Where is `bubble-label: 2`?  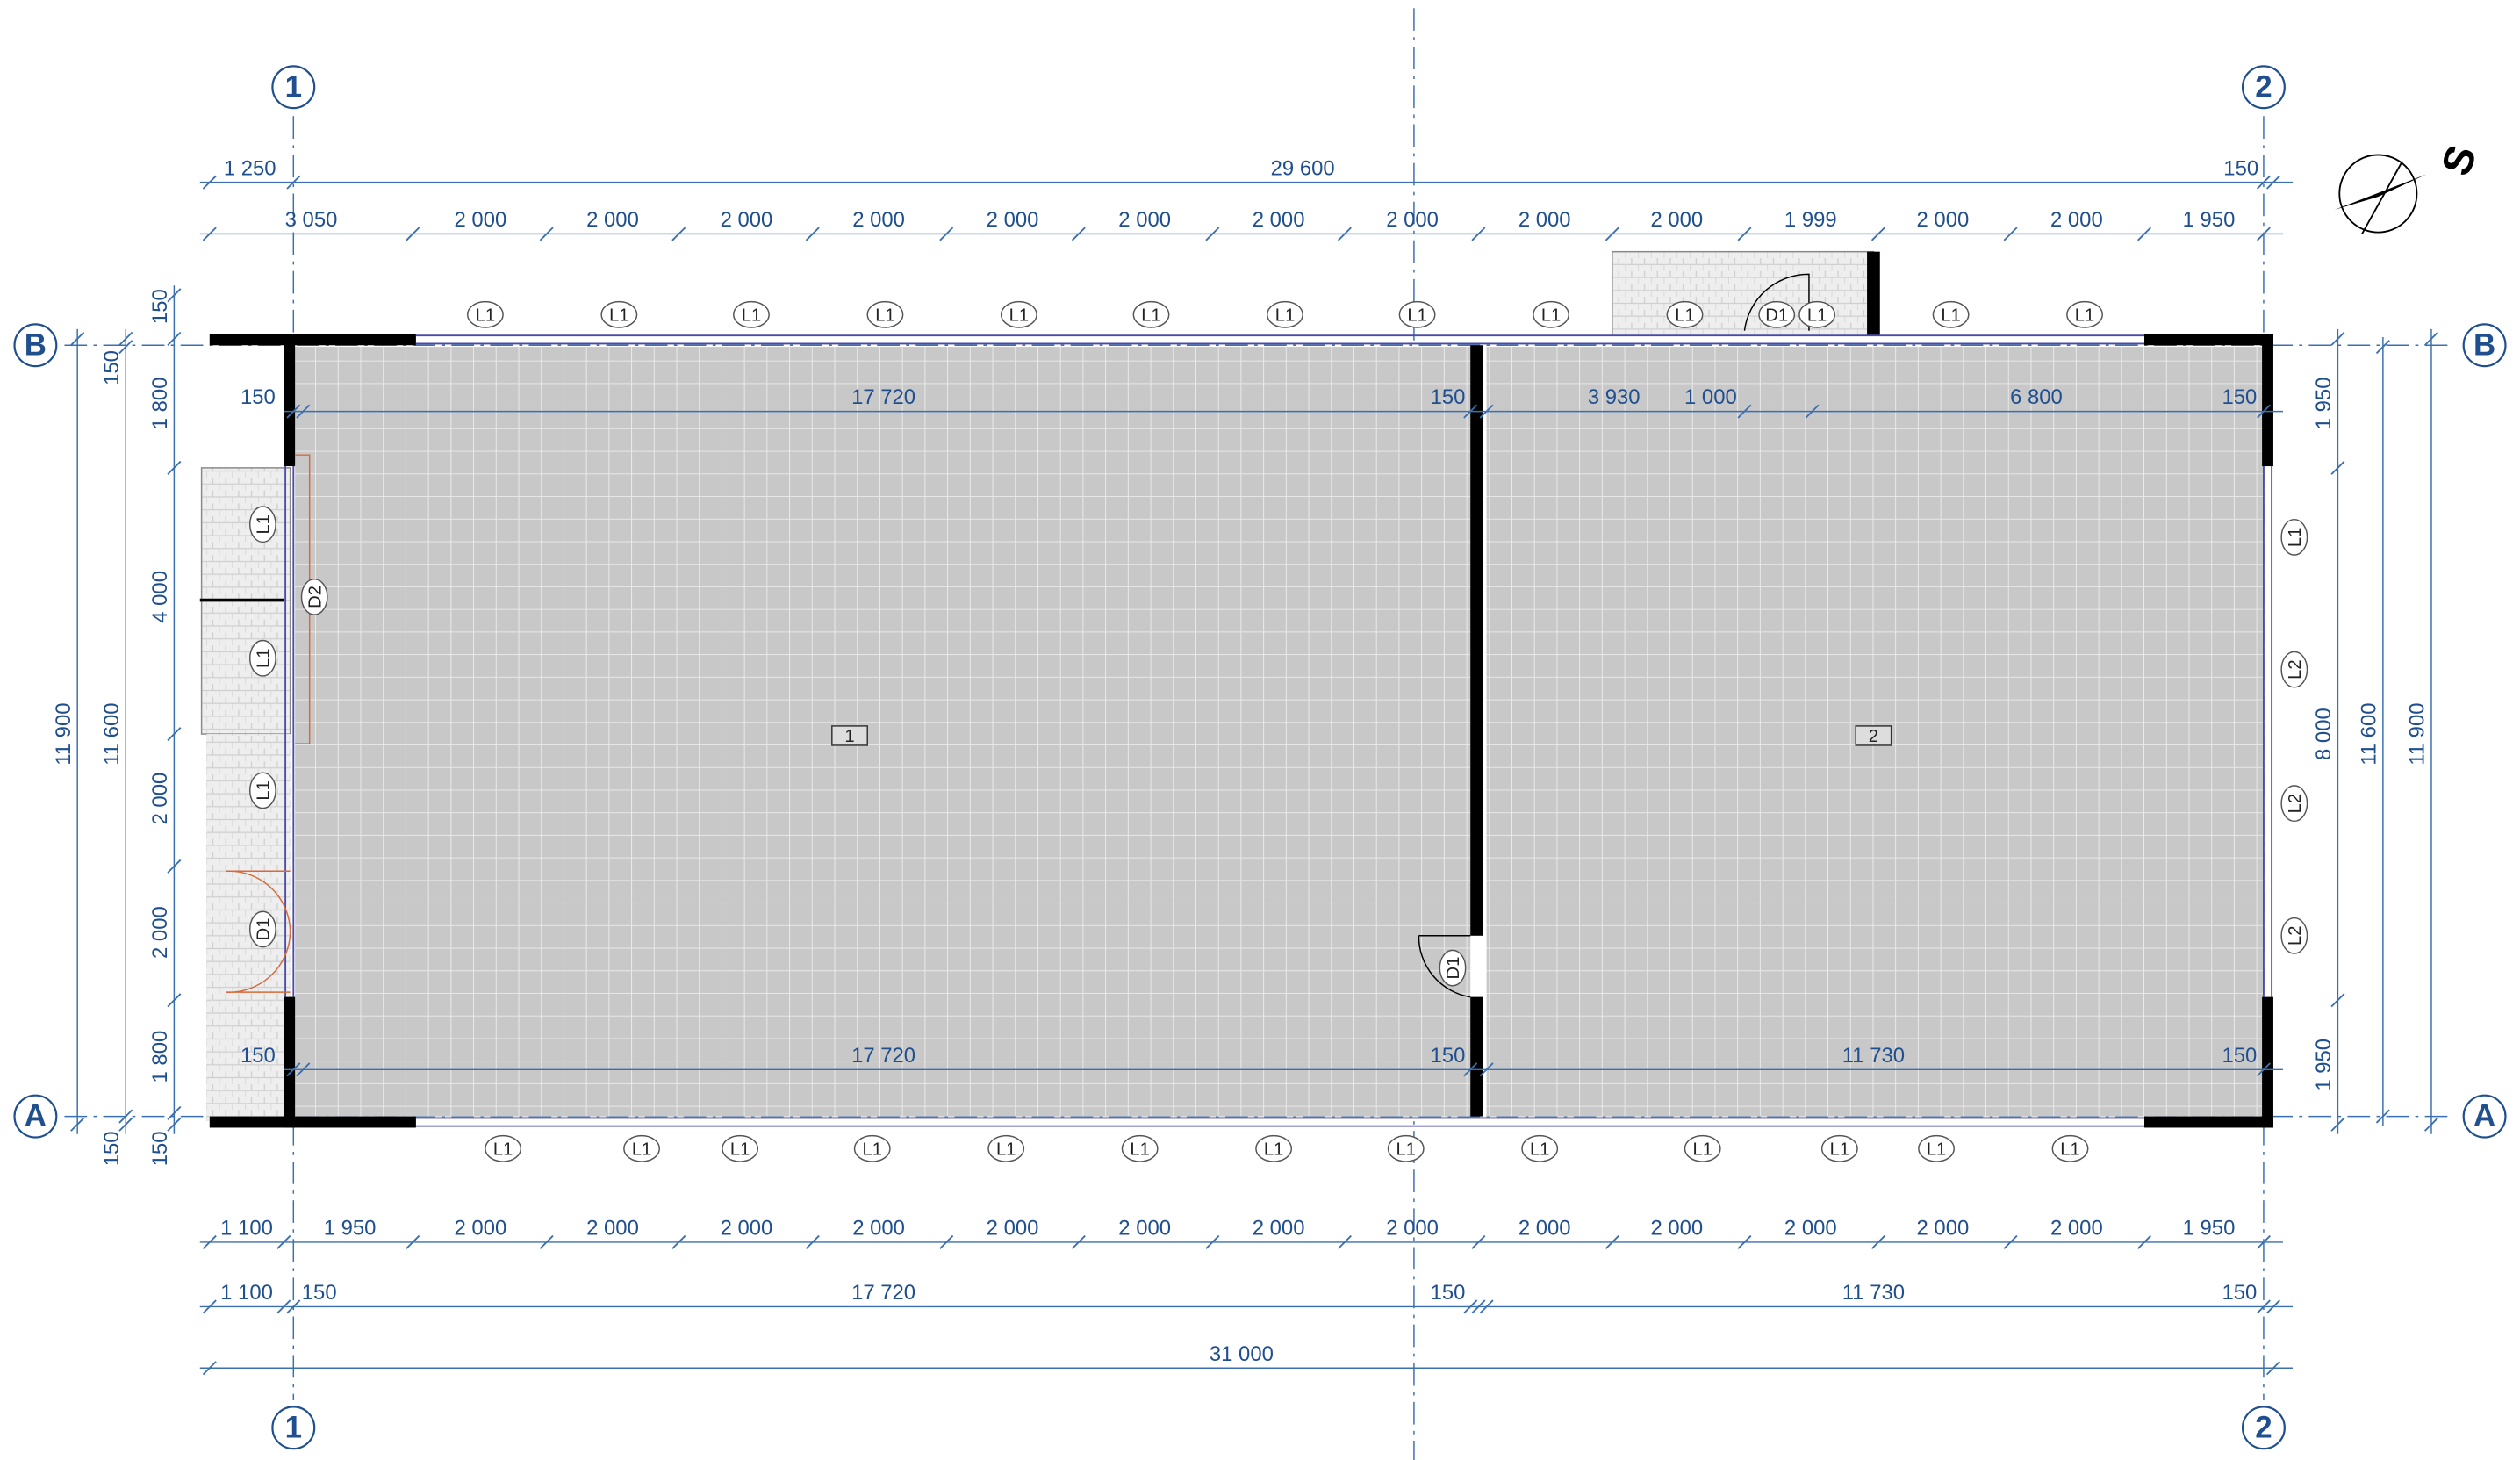 bubble-label: 2 is located at coordinates (2263, 86).